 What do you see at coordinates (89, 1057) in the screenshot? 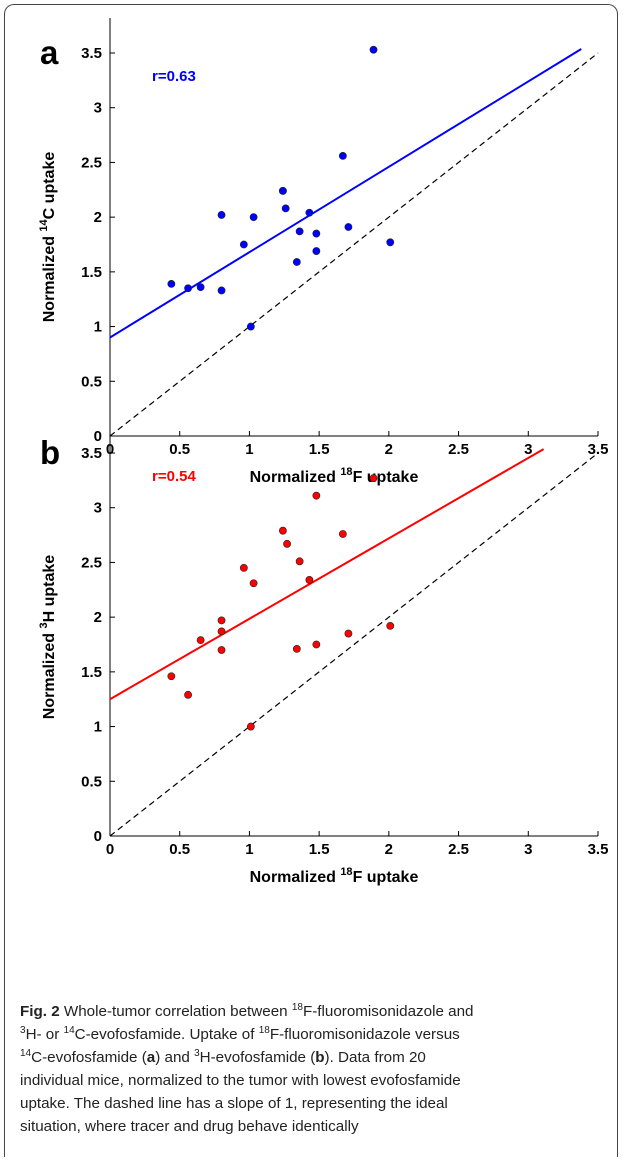
I see `caption-text: C-evofosfamide (` at bounding box center [89, 1057].